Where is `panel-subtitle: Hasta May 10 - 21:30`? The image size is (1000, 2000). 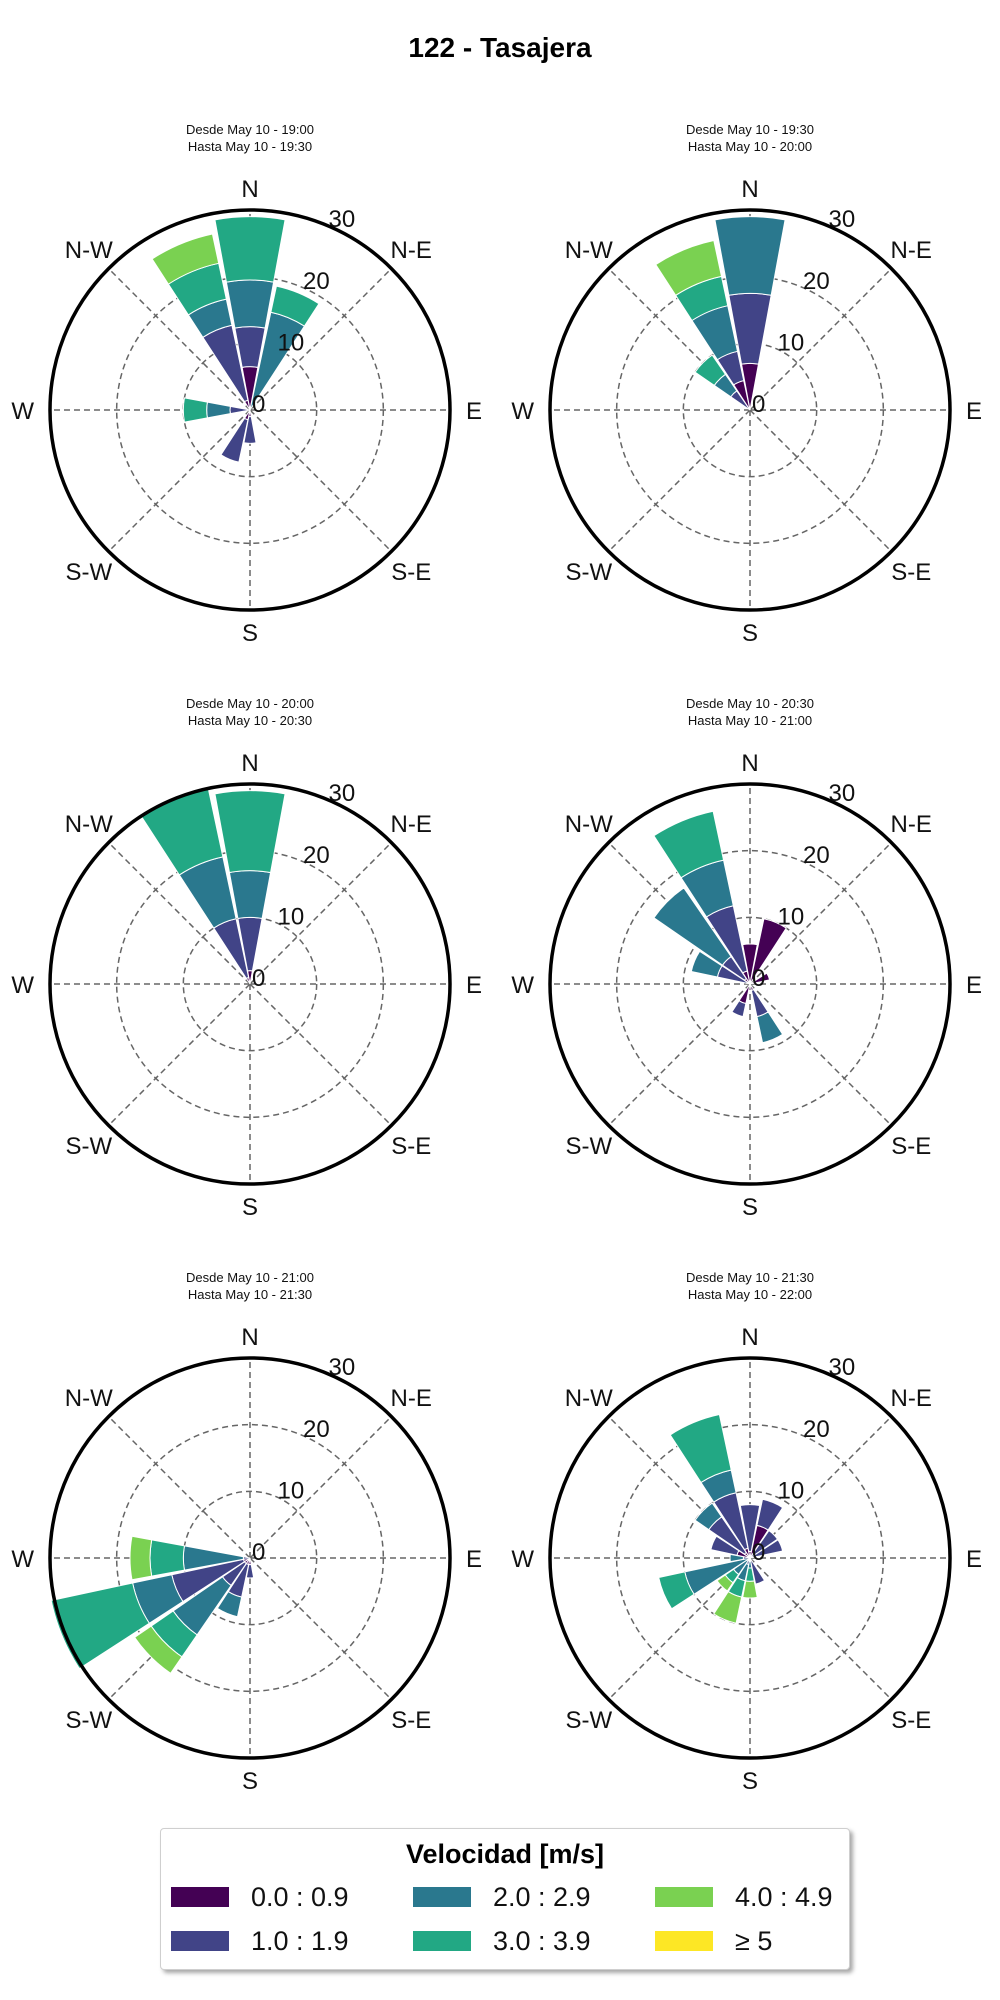
panel-subtitle: Hasta May 10 - 21:30 is located at coordinates (250, 1294).